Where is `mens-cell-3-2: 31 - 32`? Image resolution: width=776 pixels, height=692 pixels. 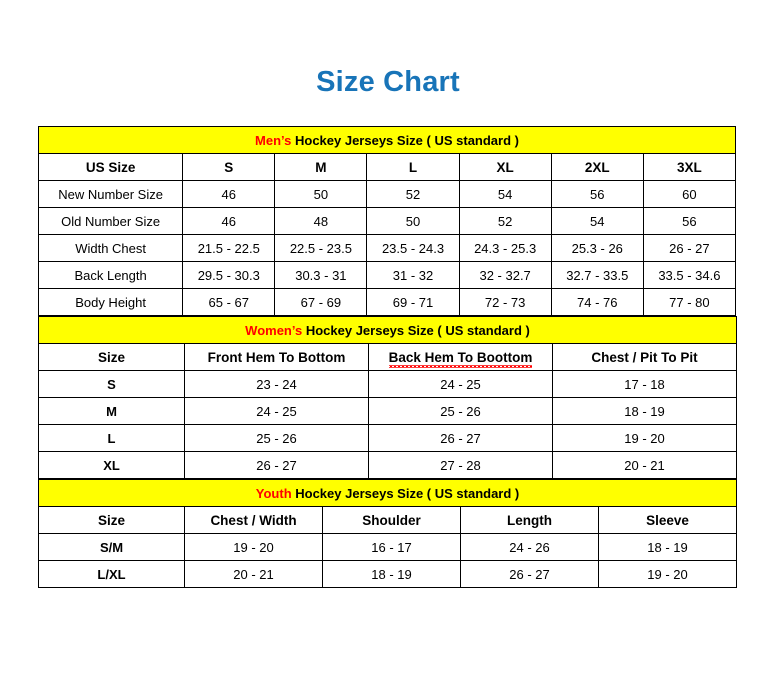 mens-cell-3-2: 31 - 32 is located at coordinates (413, 275).